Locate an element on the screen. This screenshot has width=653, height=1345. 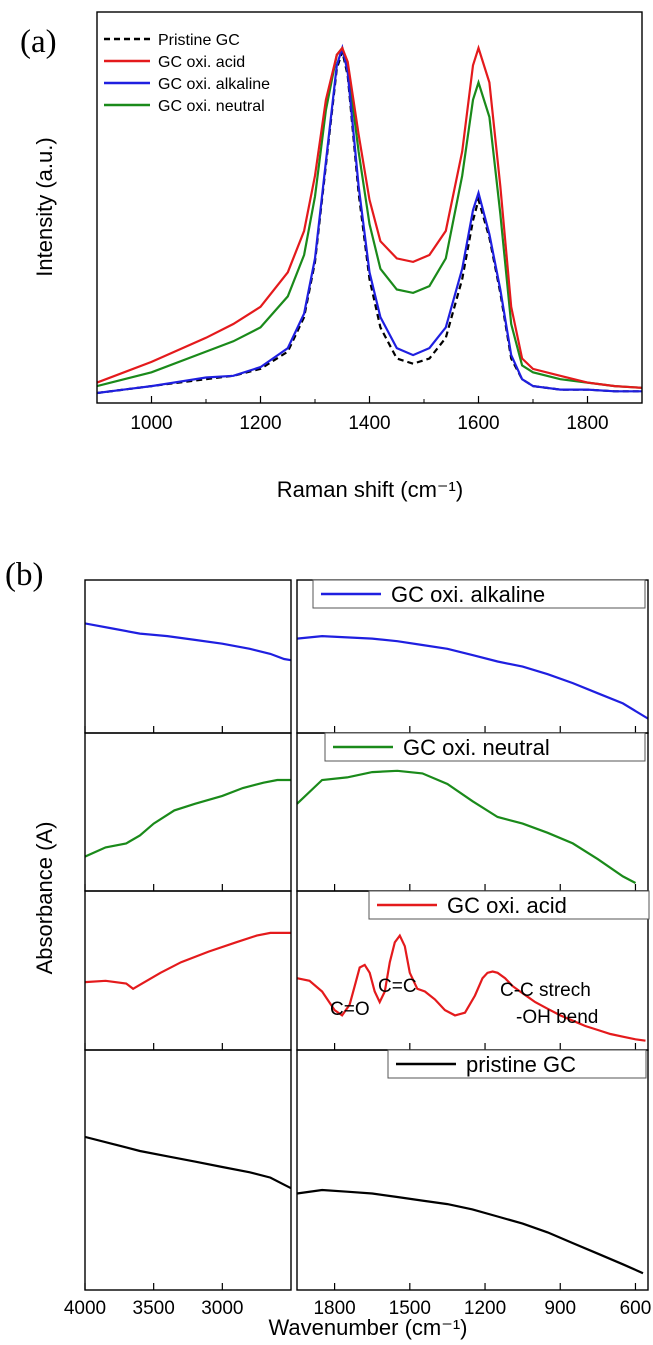
x-tick-label: 1500 is located at coordinates (410, 1308).